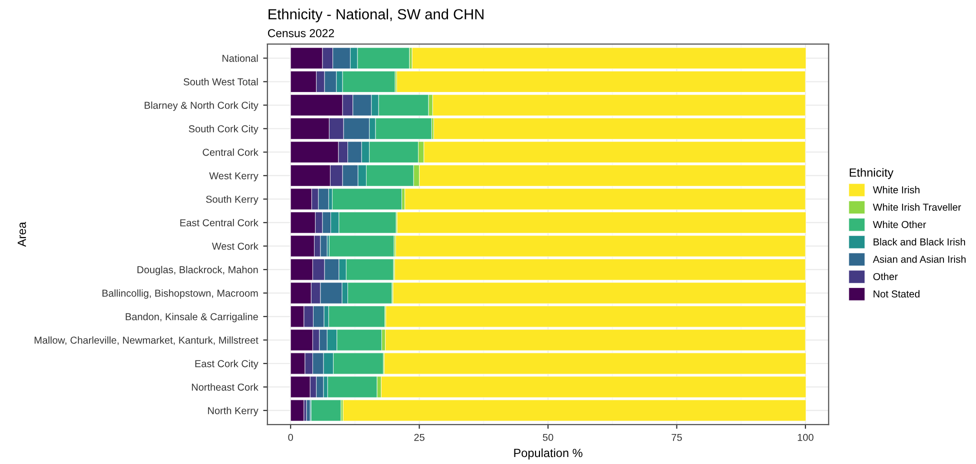  I want to click on y-tick-label: North Kerry, so click(233, 411).